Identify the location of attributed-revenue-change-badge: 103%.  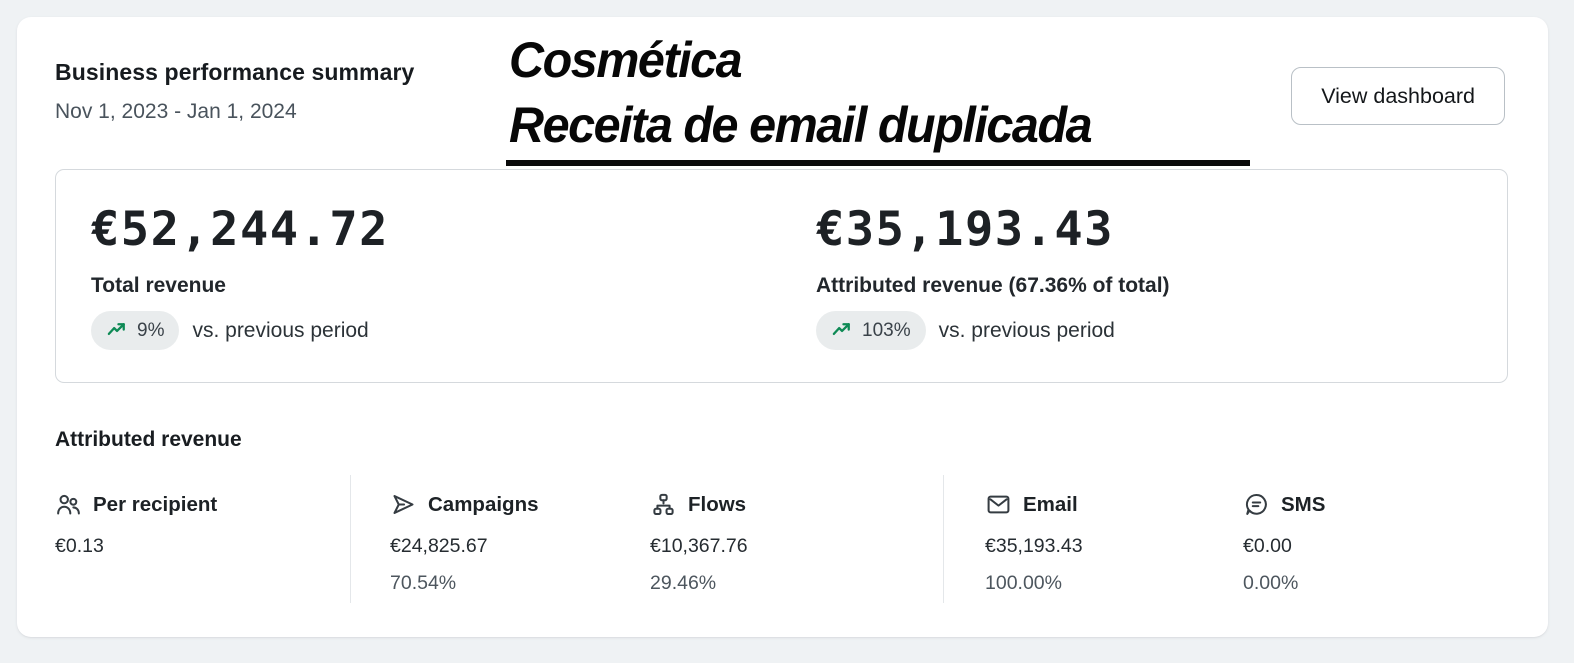
(871, 330).